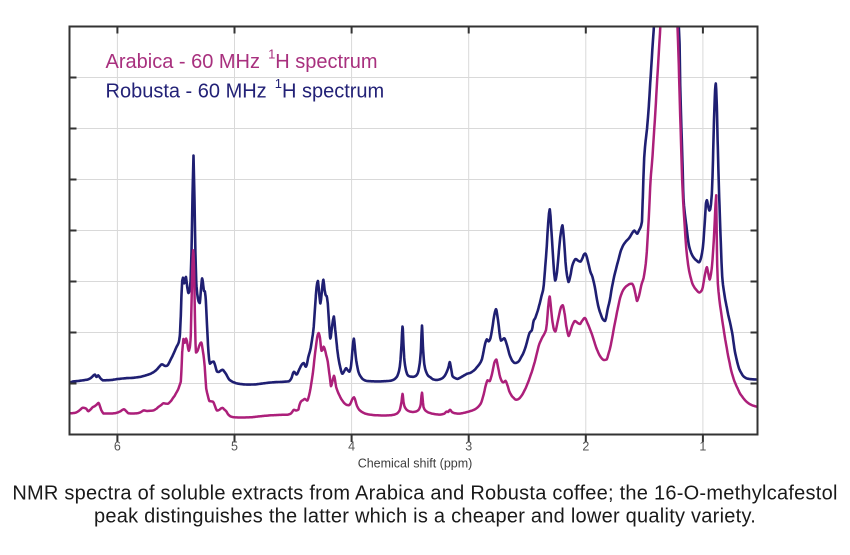 The image size is (850, 555). What do you see at coordinates (702, 447) in the screenshot?
I see `svg-text: 1` at bounding box center [702, 447].